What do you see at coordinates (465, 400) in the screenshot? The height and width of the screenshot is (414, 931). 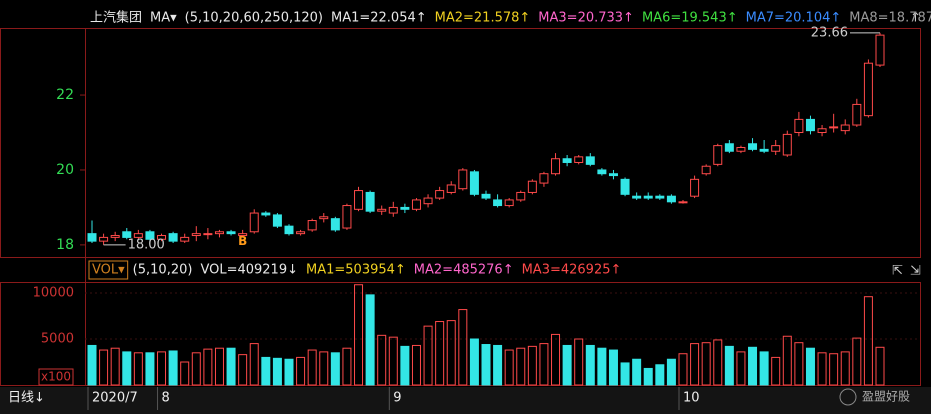 I see `time-axis-bar` at bounding box center [465, 400].